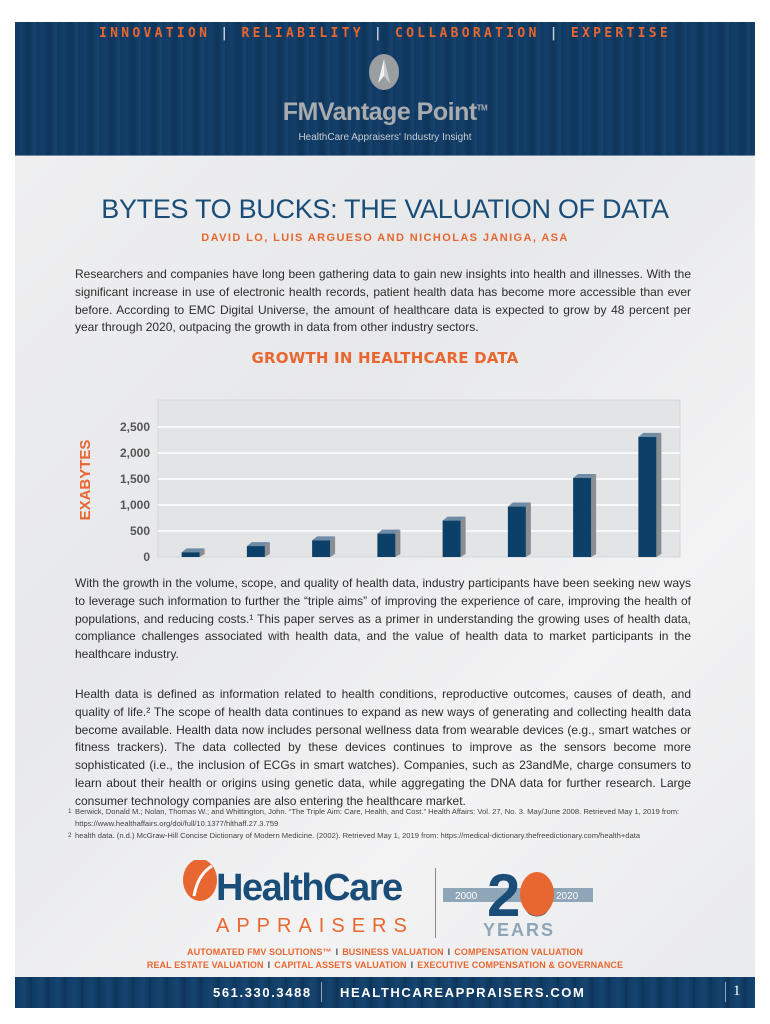  I want to click on svg-text: 2000, so click(466, 896).